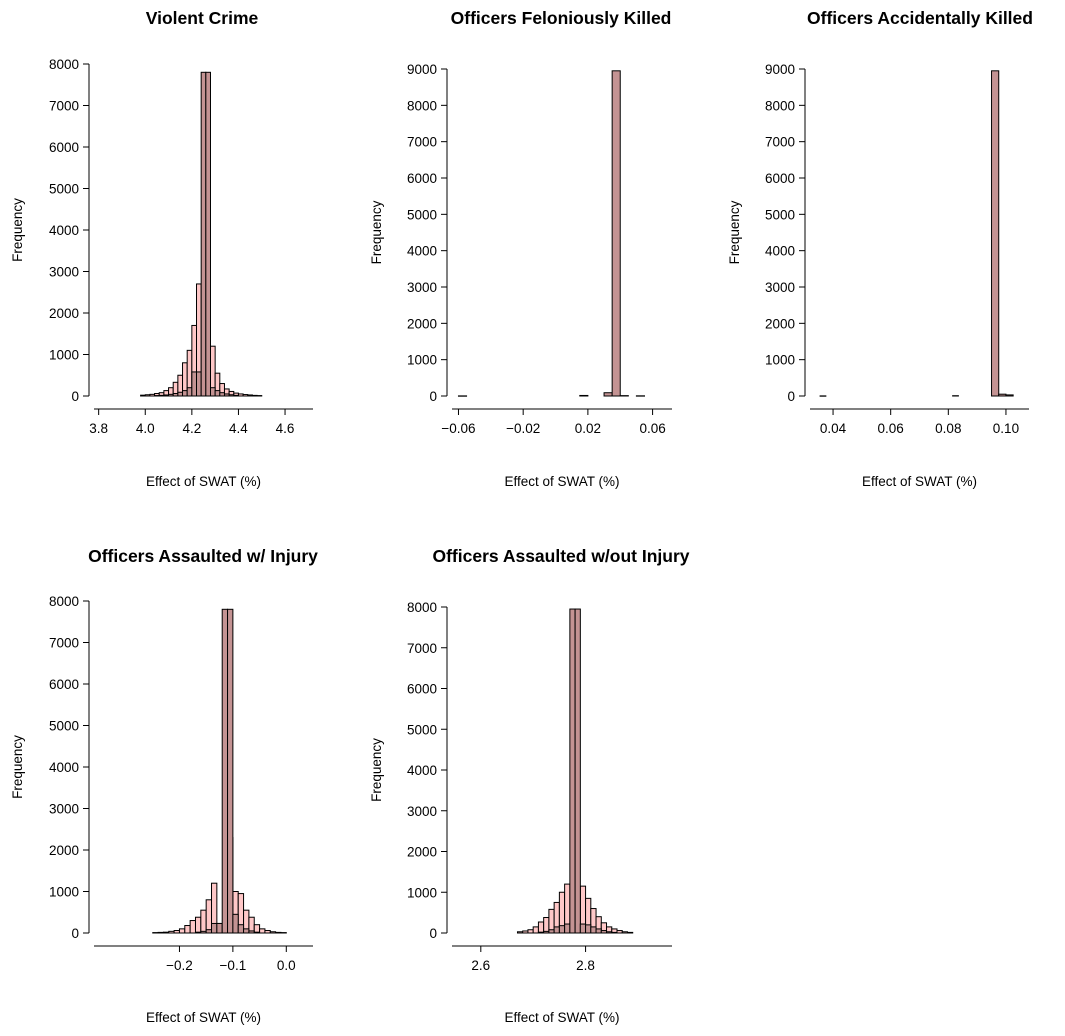 The width and height of the screenshot is (1065, 1036). What do you see at coordinates (480, 965) in the screenshot?
I see `x-tick-label: 2.6` at bounding box center [480, 965].